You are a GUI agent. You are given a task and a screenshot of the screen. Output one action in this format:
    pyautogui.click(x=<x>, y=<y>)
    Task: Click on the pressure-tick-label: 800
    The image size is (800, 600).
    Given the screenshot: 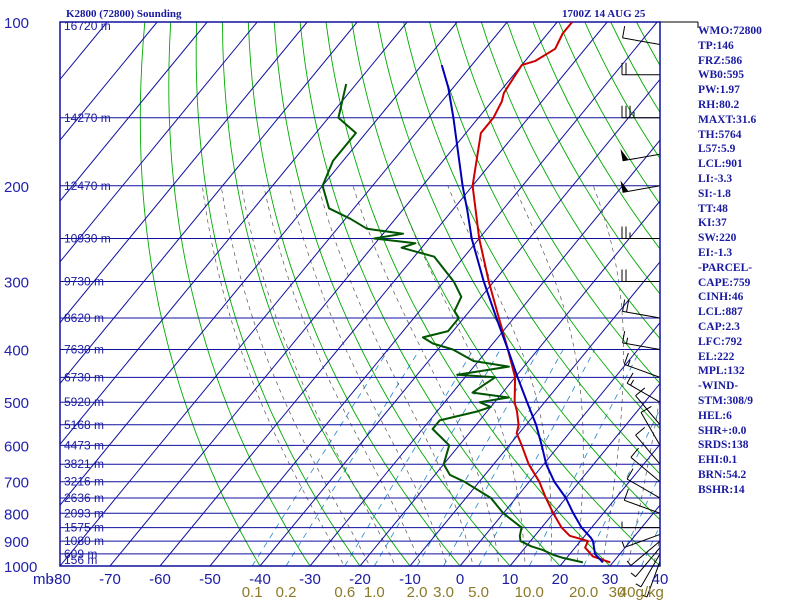 What is the action you would take?
    pyautogui.click(x=16, y=514)
    